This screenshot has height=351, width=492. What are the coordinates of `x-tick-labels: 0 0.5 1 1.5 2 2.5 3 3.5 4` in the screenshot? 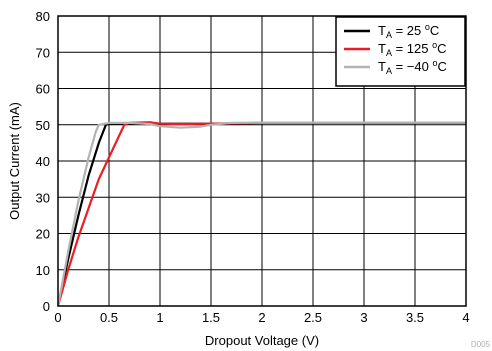 It's located at (261, 317).